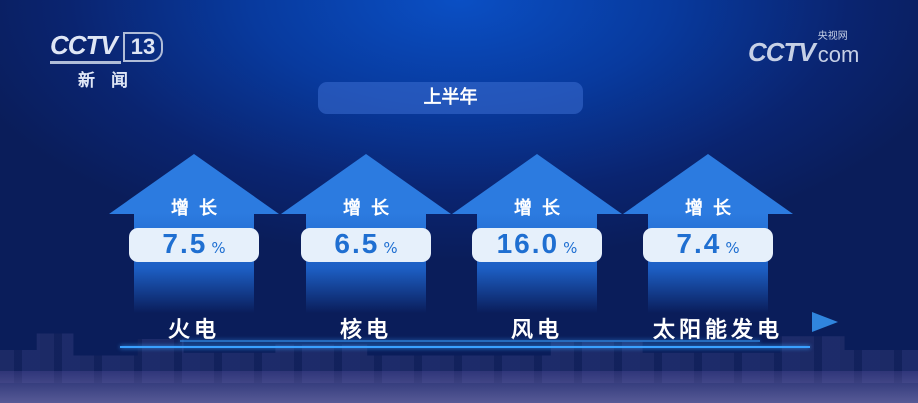 This screenshot has height=403, width=918. What do you see at coordinates (832, 36) in the screenshot?
I see `logo-cn: 央视网` at bounding box center [832, 36].